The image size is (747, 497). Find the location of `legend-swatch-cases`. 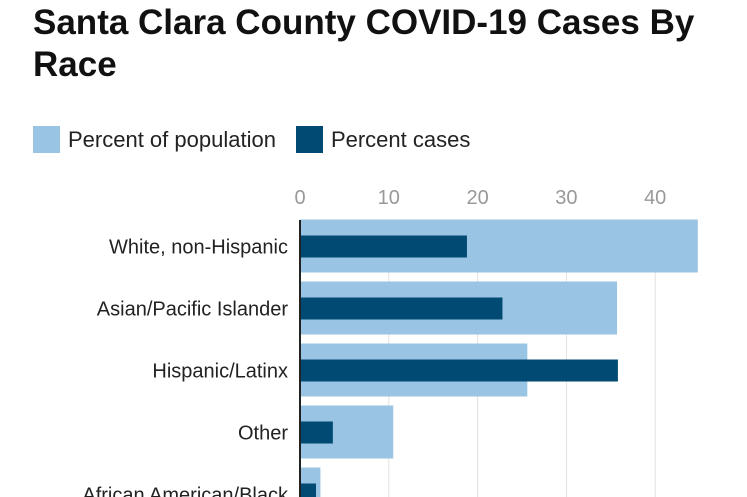

legend-swatch-cases is located at coordinates (309, 139).